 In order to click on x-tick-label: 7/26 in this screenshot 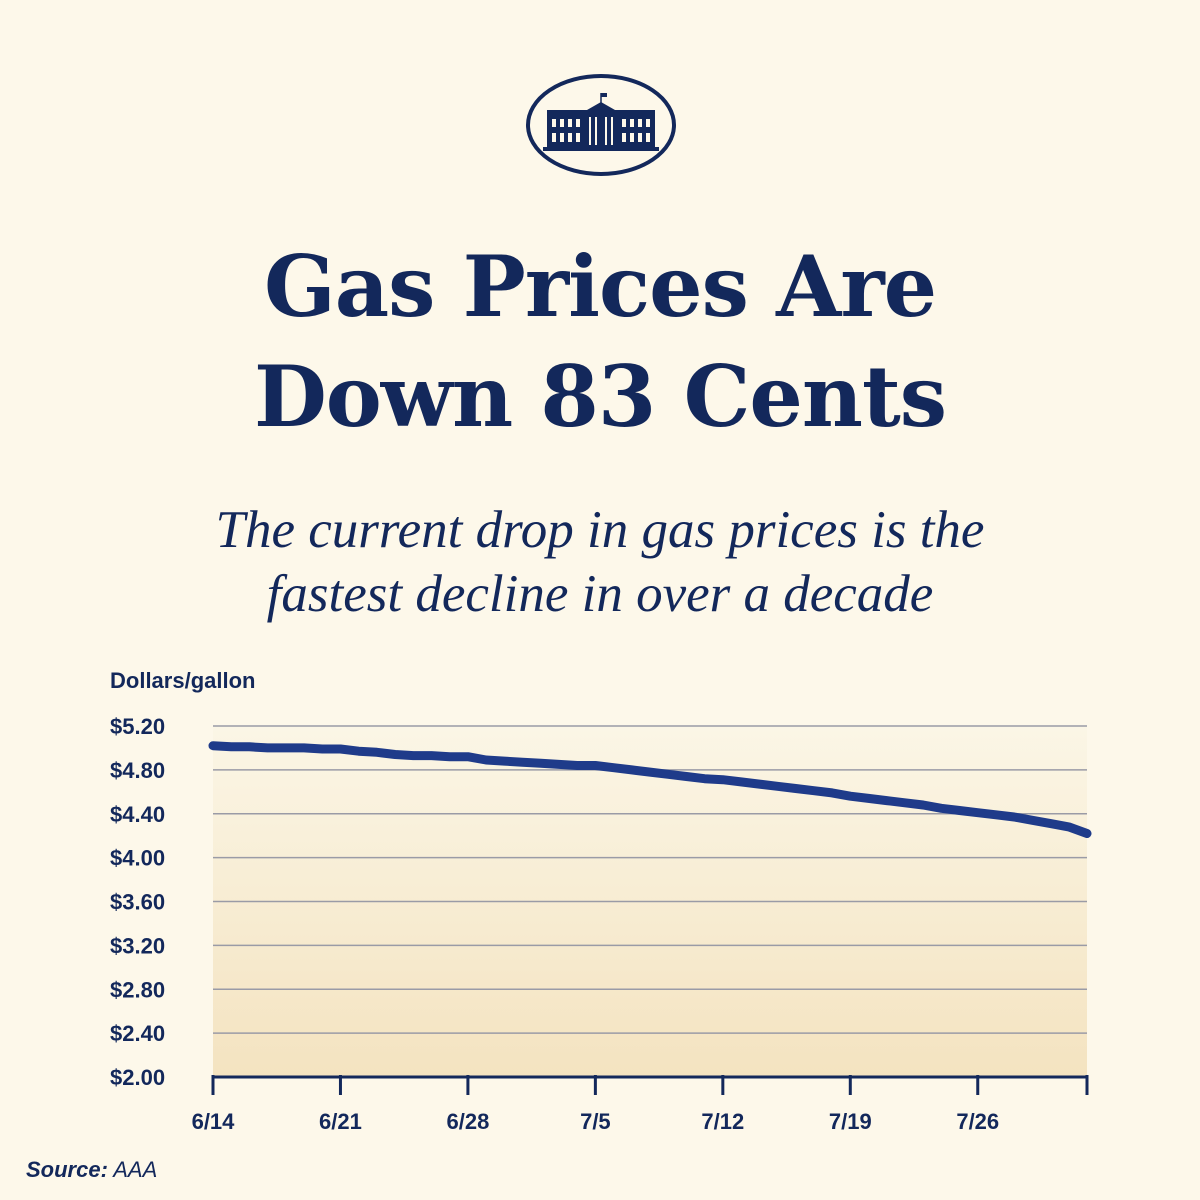, I will do `click(977, 1121)`.